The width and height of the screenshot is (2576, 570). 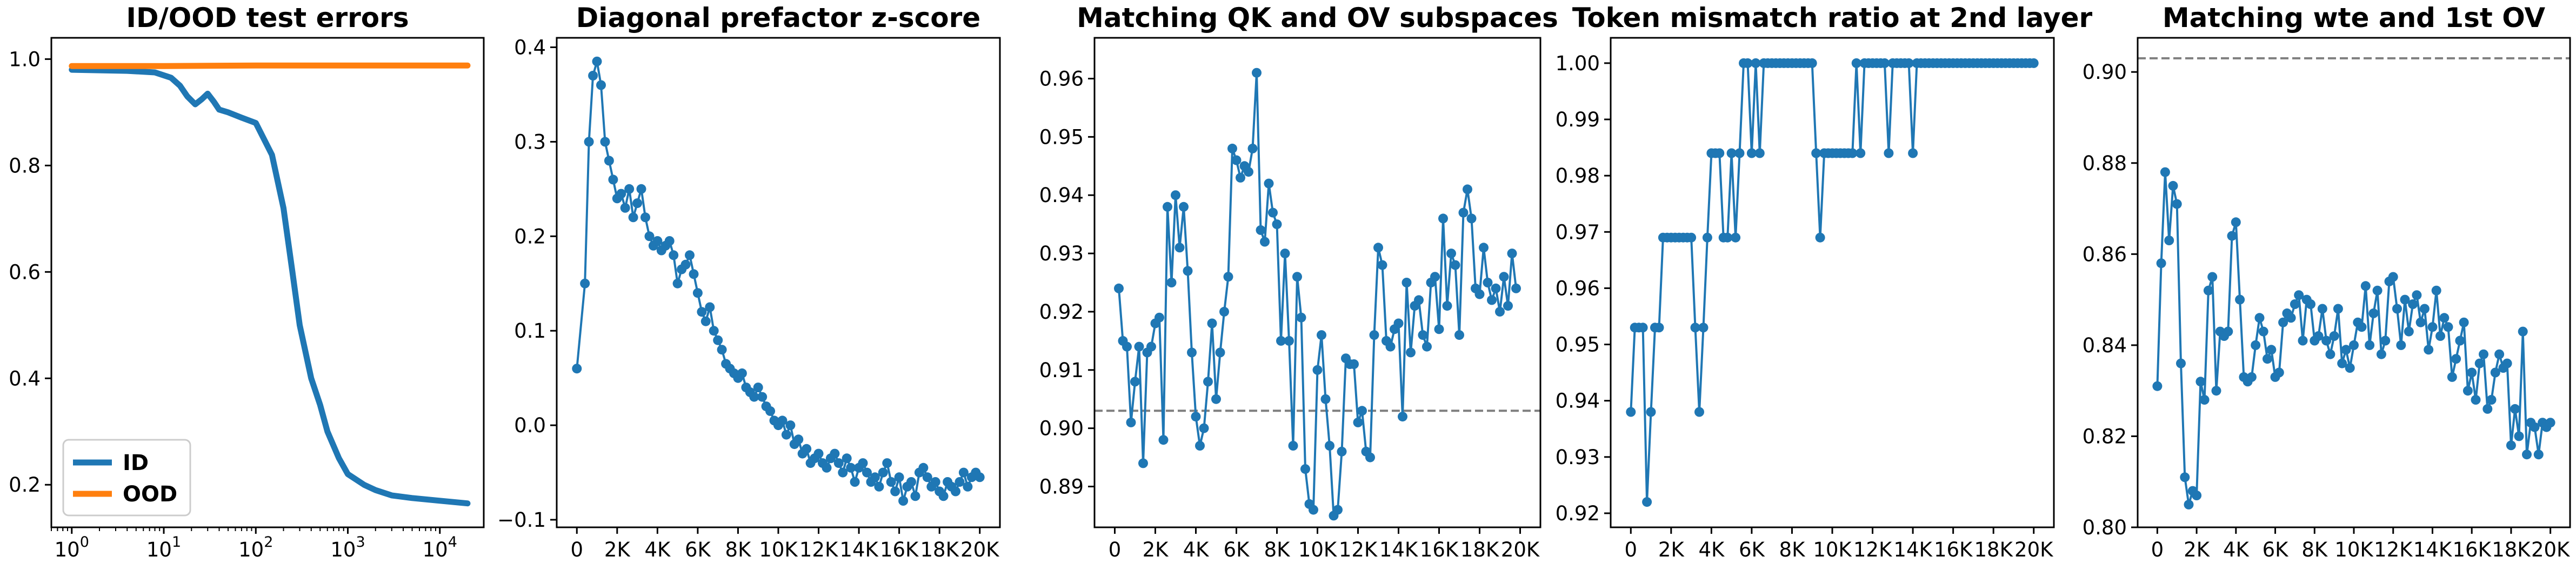 I want to click on y-tick-label: −0.1, so click(x=521, y=520).